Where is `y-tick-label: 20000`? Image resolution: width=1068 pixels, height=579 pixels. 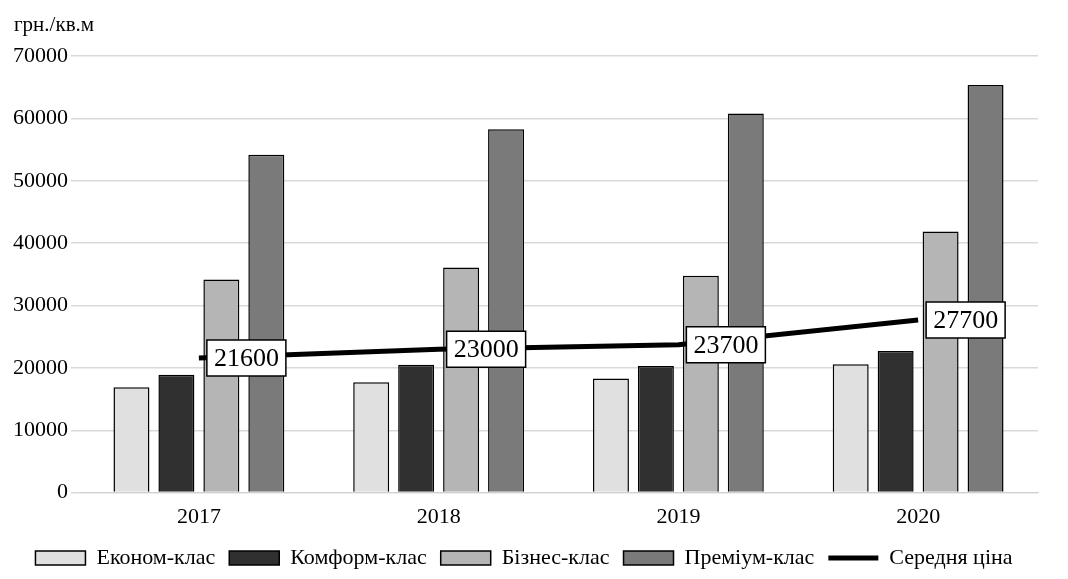
y-tick-label: 20000 is located at coordinates (40, 366).